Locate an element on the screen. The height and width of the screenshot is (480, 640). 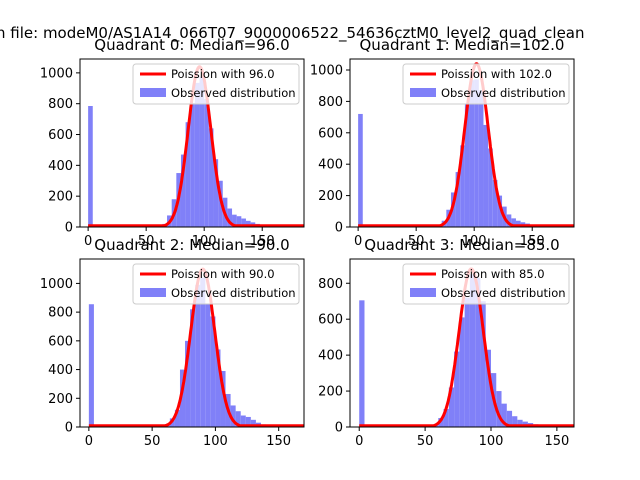
subplot-title: Quadrant 3: Median=85.0 is located at coordinates (461, 245).